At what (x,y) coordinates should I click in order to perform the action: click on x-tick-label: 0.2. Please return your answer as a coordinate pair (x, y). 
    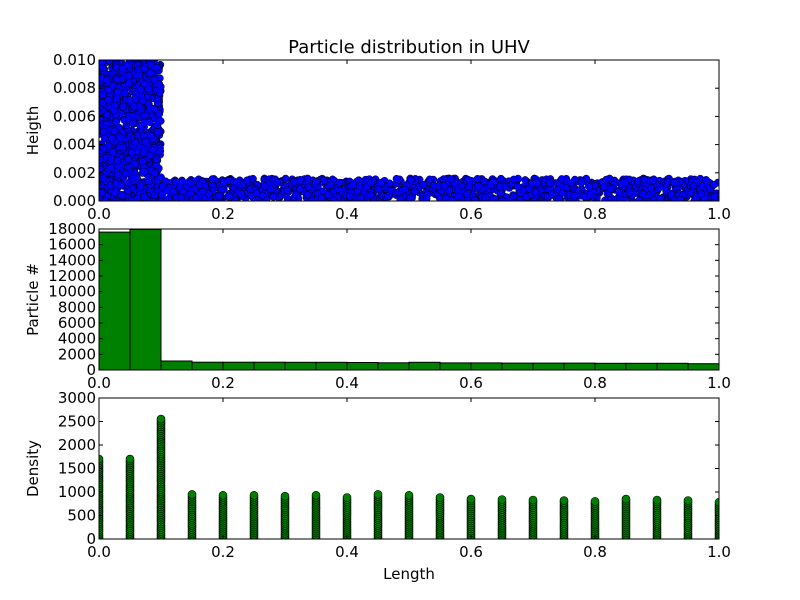
    Looking at the image, I should click on (223, 552).